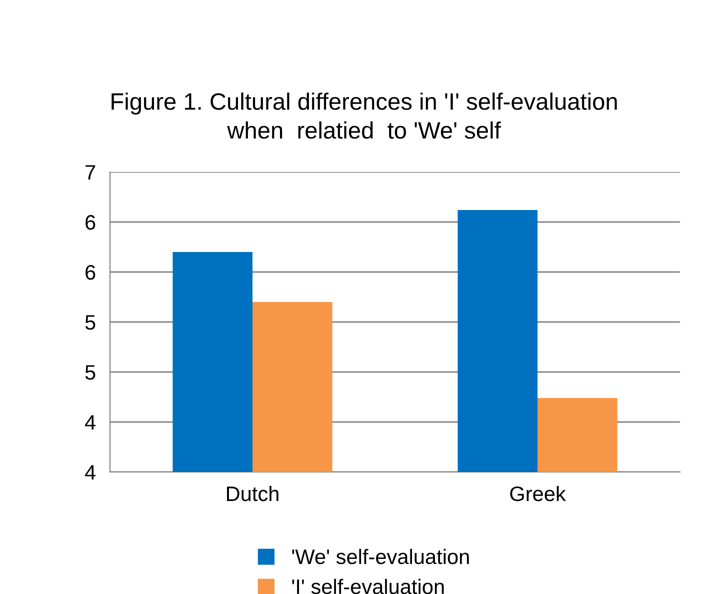 This screenshot has width=728, height=594. I want to click on x-tick-label: Greek, so click(538, 494).